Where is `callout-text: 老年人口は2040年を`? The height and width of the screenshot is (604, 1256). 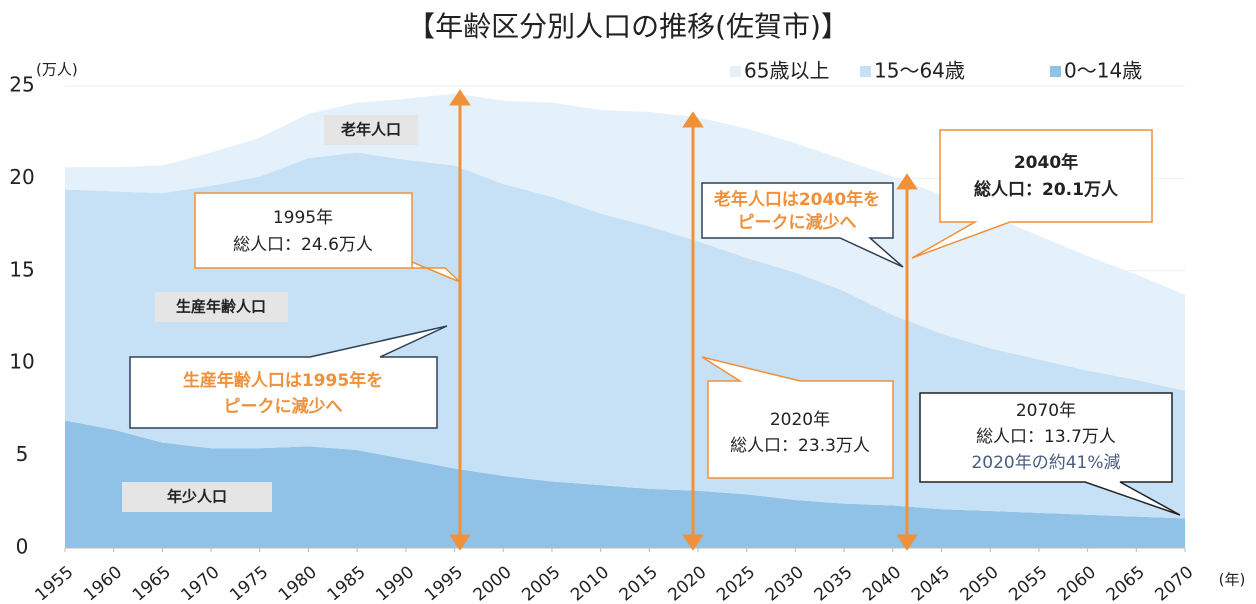
callout-text: 老年人口は2040年を is located at coordinates (796, 199).